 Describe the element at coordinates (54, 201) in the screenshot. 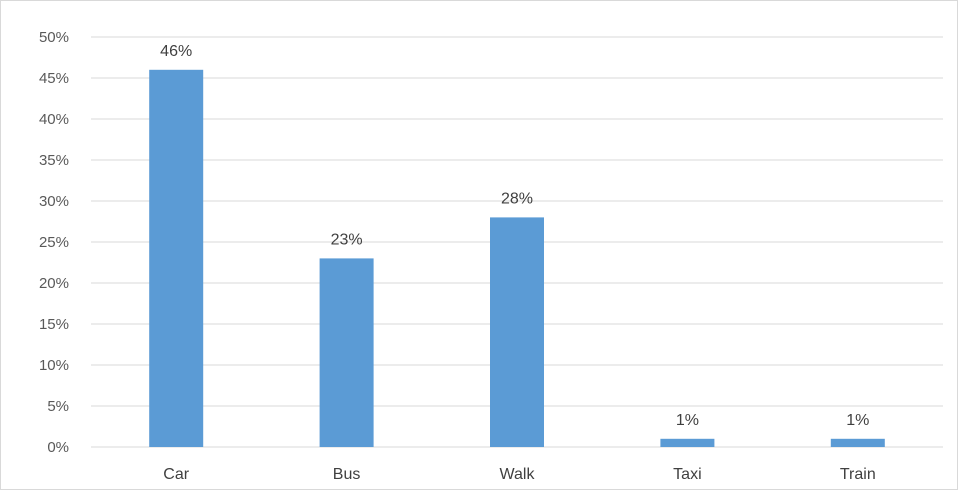

I see `y-tick-label: 30%` at that location.